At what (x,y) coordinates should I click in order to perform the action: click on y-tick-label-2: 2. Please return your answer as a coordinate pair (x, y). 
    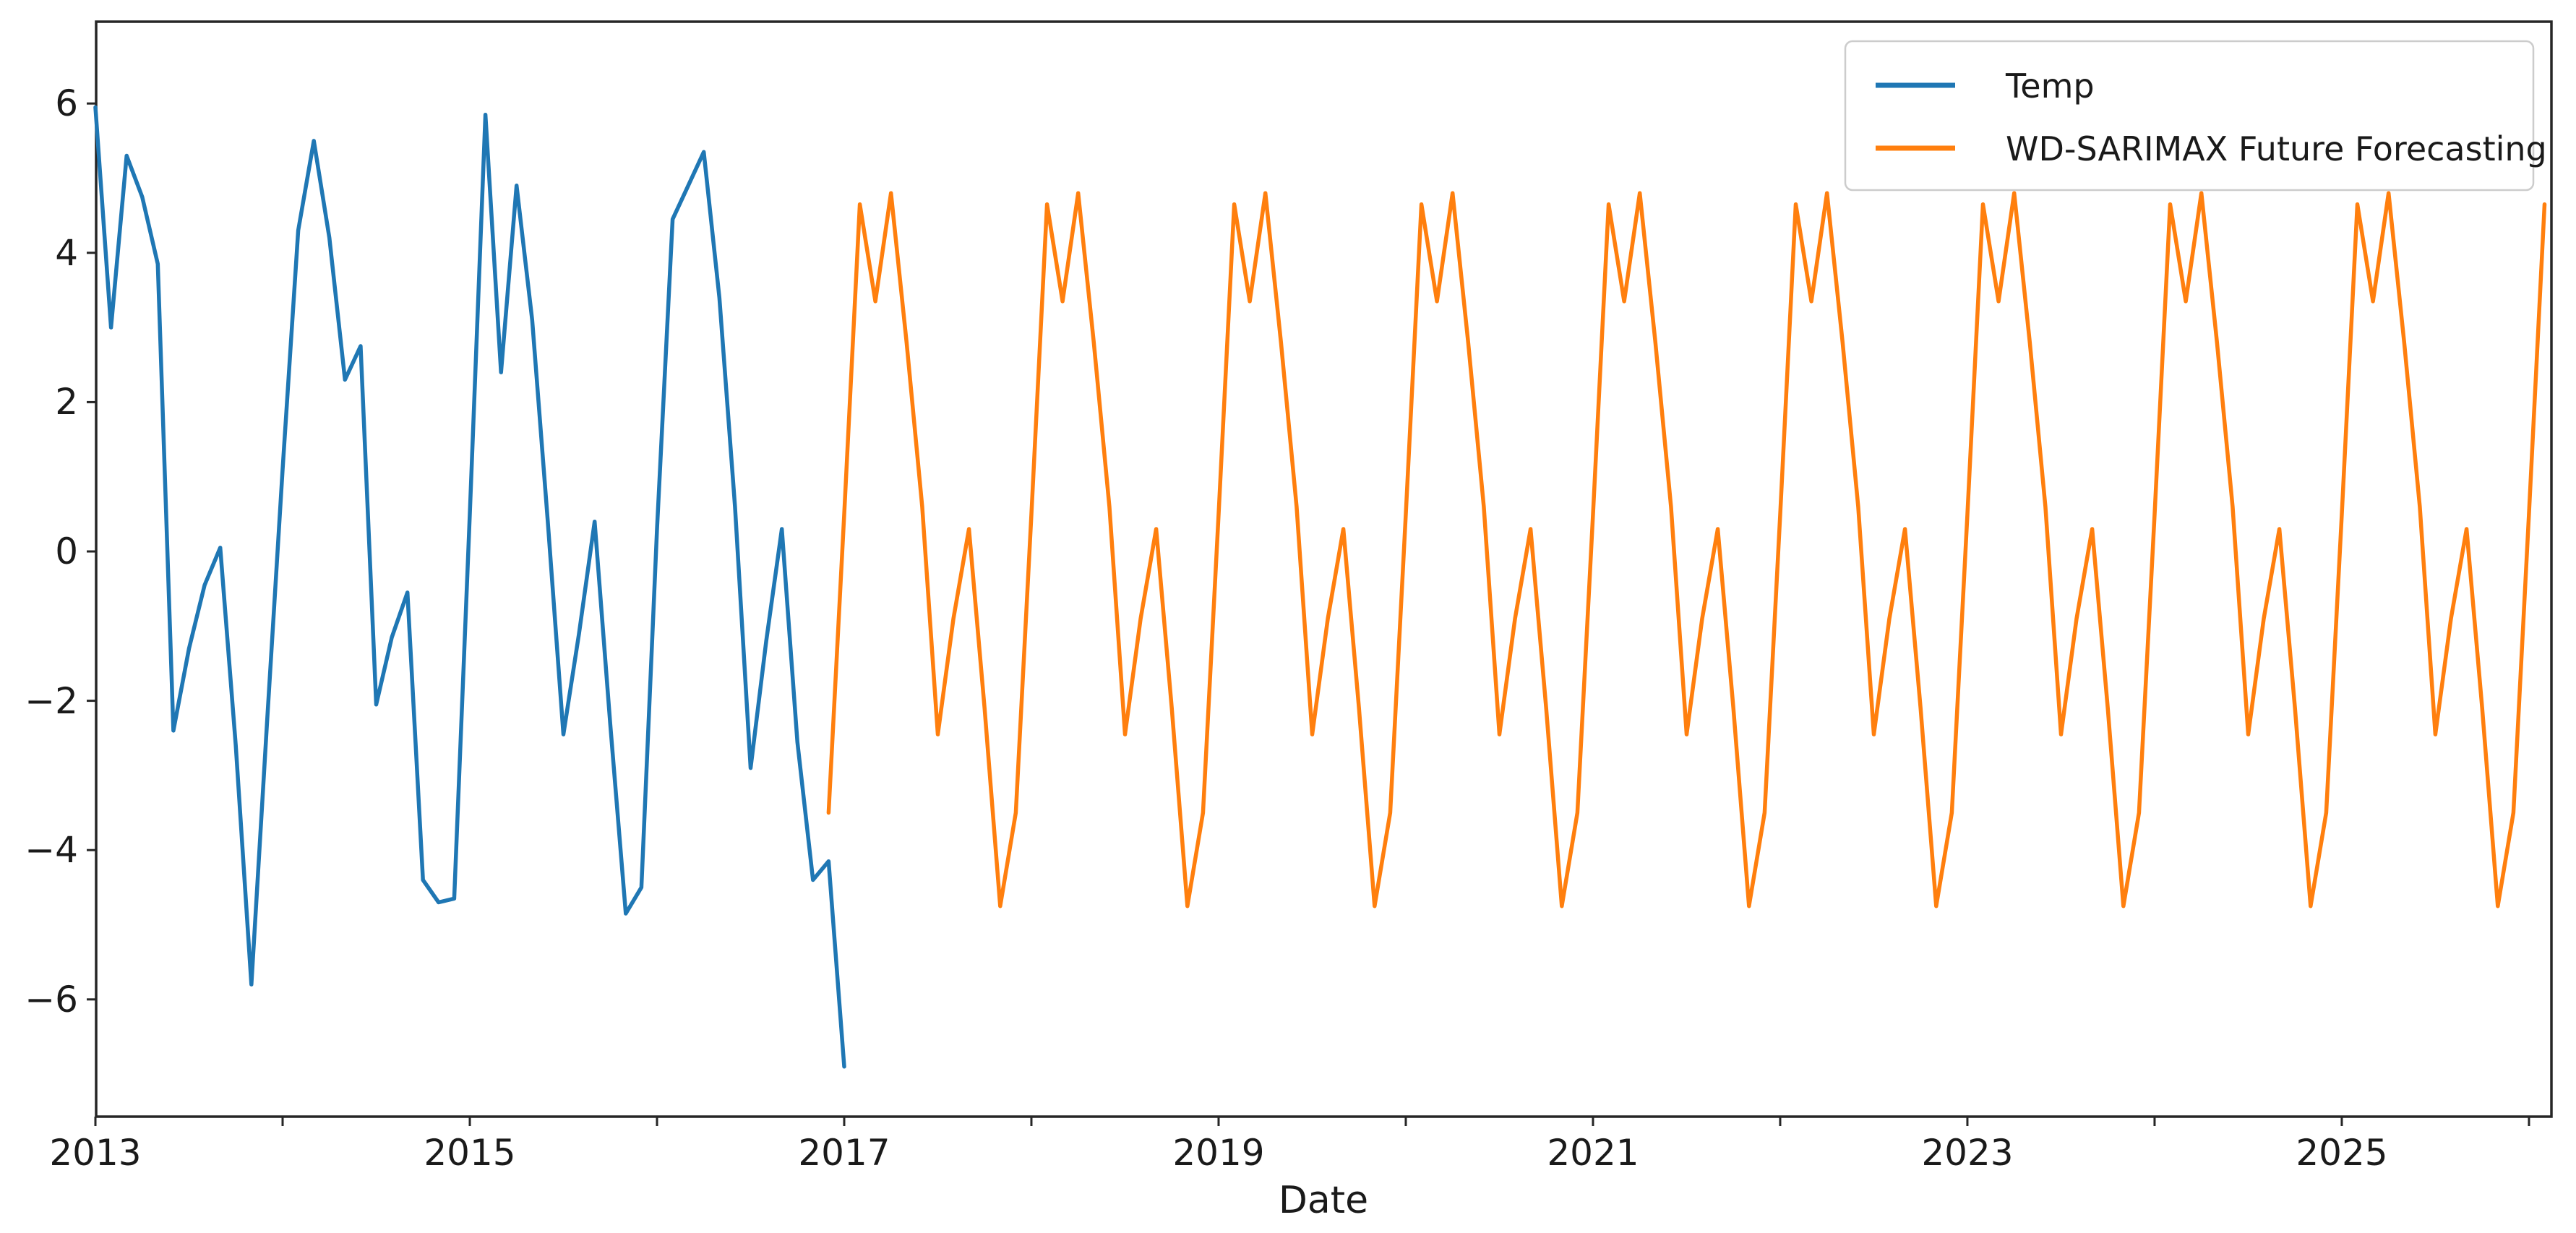
    Looking at the image, I should click on (67, 402).